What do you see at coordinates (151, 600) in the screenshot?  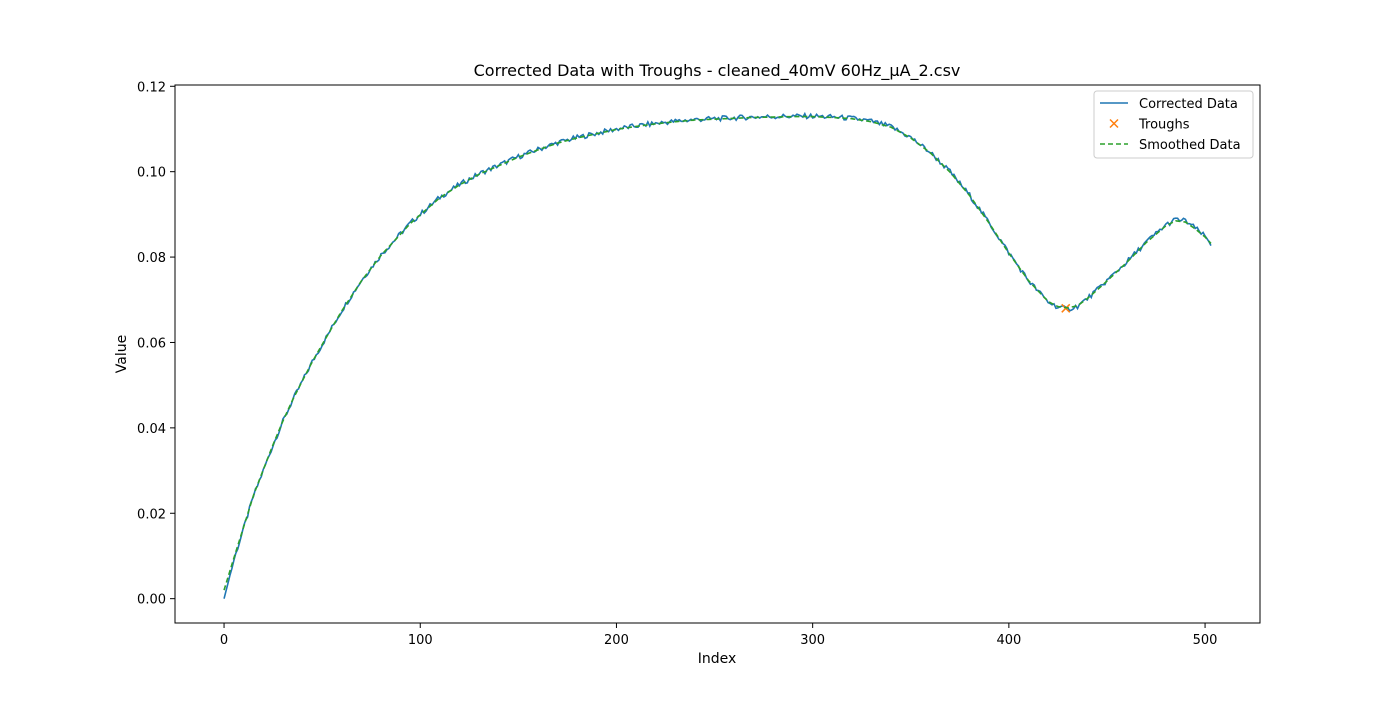 I see `y-tick-label: 0.00` at bounding box center [151, 600].